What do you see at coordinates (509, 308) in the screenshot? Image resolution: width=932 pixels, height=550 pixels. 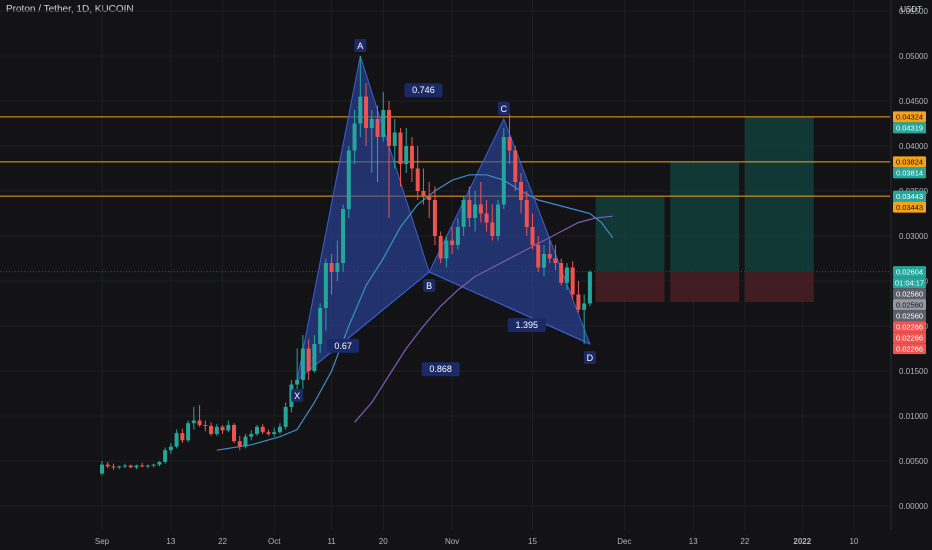 I see `pattern-bd` at bounding box center [509, 308].